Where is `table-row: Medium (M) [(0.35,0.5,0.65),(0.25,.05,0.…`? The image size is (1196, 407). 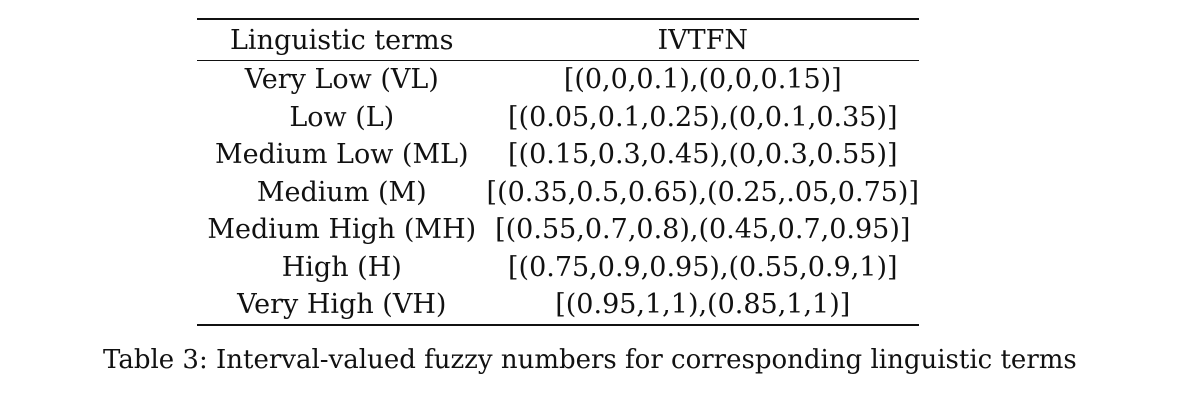
table-row: Medium (M) [(0.35,0.5,0.65),(0.25,.05,0.… is located at coordinates (558, 193).